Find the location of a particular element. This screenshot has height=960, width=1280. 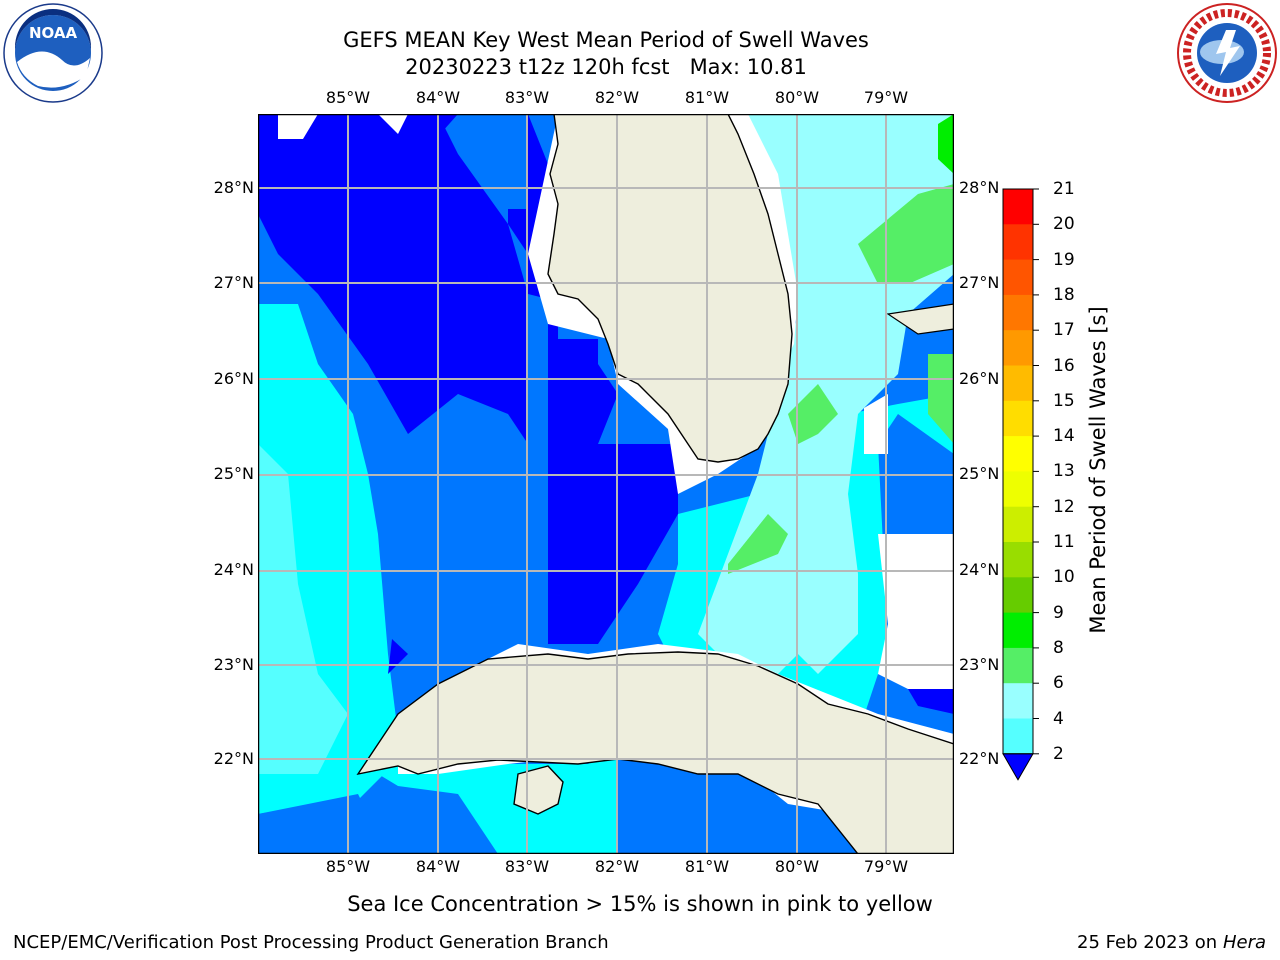

lon-label-bottom: 82°W is located at coordinates (617, 866).